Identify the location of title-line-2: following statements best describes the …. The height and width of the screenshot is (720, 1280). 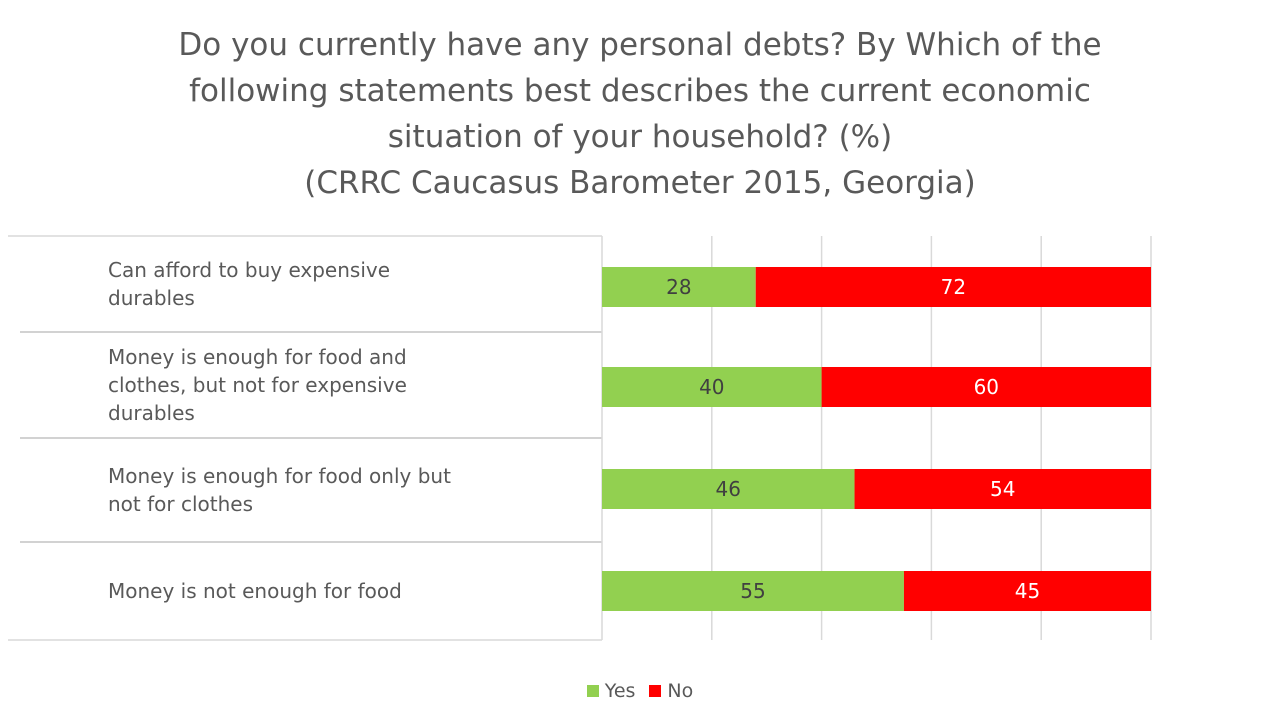
(640, 91).